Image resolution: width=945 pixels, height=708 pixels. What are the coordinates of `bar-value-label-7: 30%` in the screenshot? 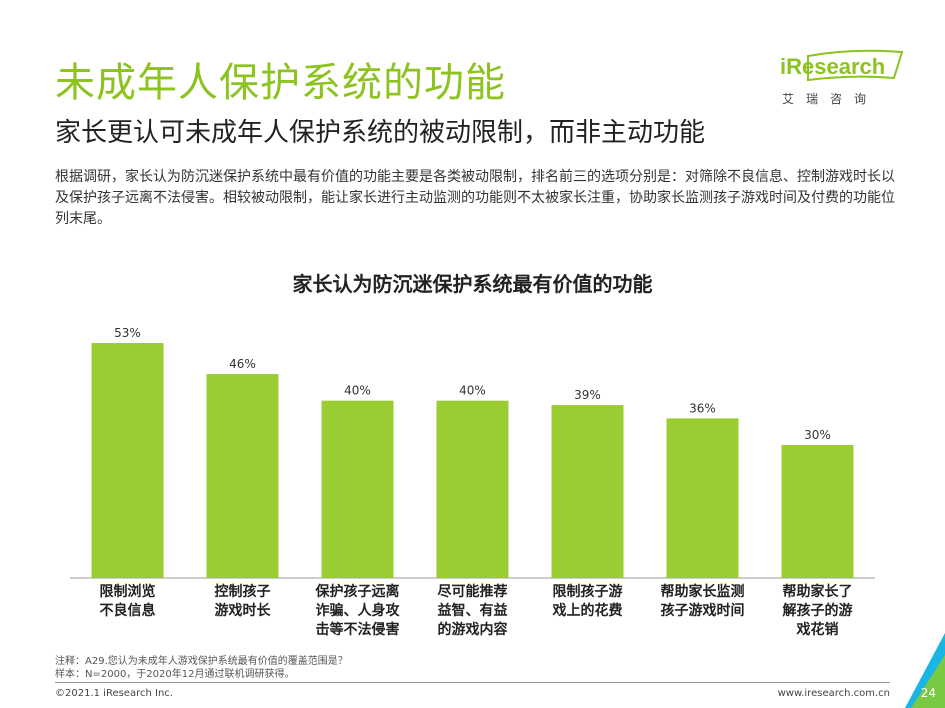 It's located at (817, 435).